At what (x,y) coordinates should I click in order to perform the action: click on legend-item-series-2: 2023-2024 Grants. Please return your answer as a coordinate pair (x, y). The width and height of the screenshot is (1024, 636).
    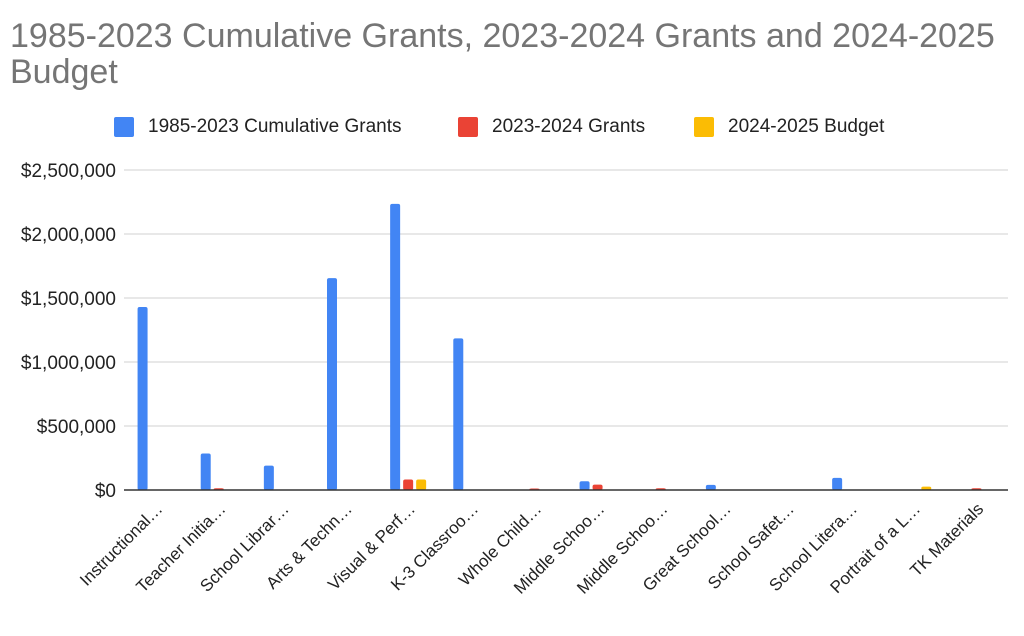
    Looking at the image, I should click on (551, 127).